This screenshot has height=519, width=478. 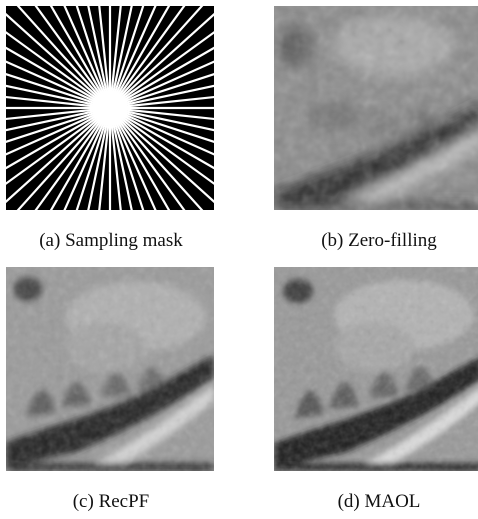 I want to click on caption-zero-filling: (b) Zero-filling, so click(x=379, y=240).